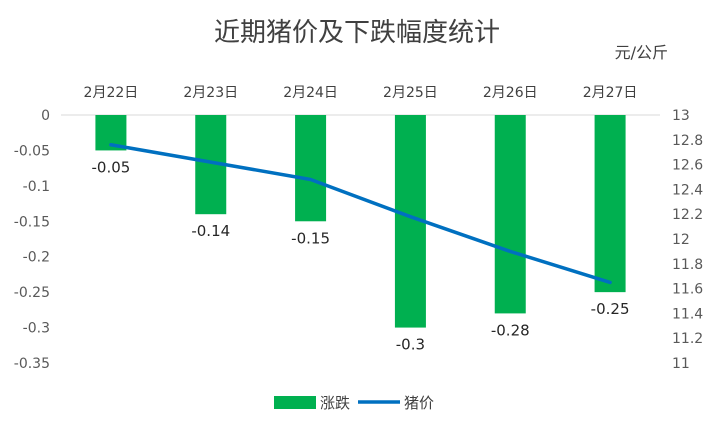  Describe the element at coordinates (357, 33) in the screenshot. I see `chart-title: 近期猪价及下跌幅度统计` at that location.